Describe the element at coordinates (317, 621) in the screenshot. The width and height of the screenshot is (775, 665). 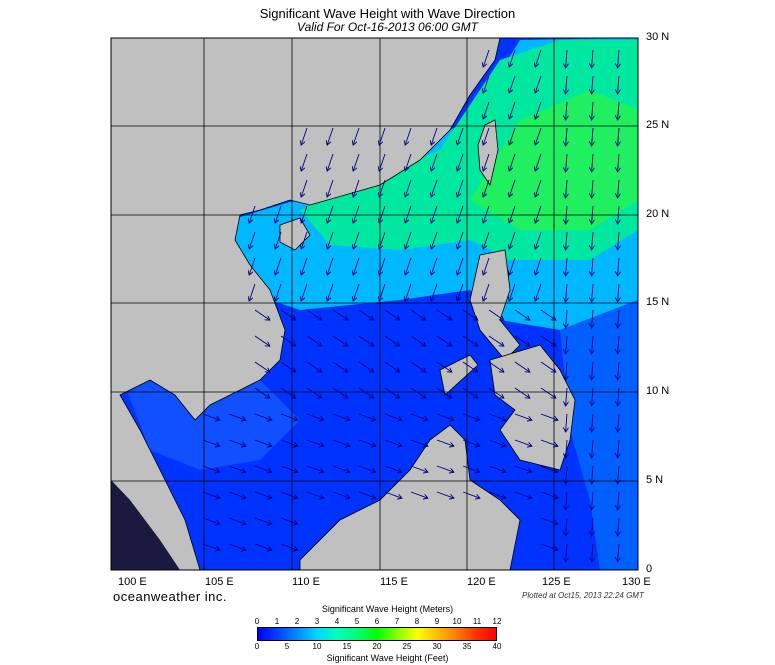
I see `meters-tick-label: 3` at that location.